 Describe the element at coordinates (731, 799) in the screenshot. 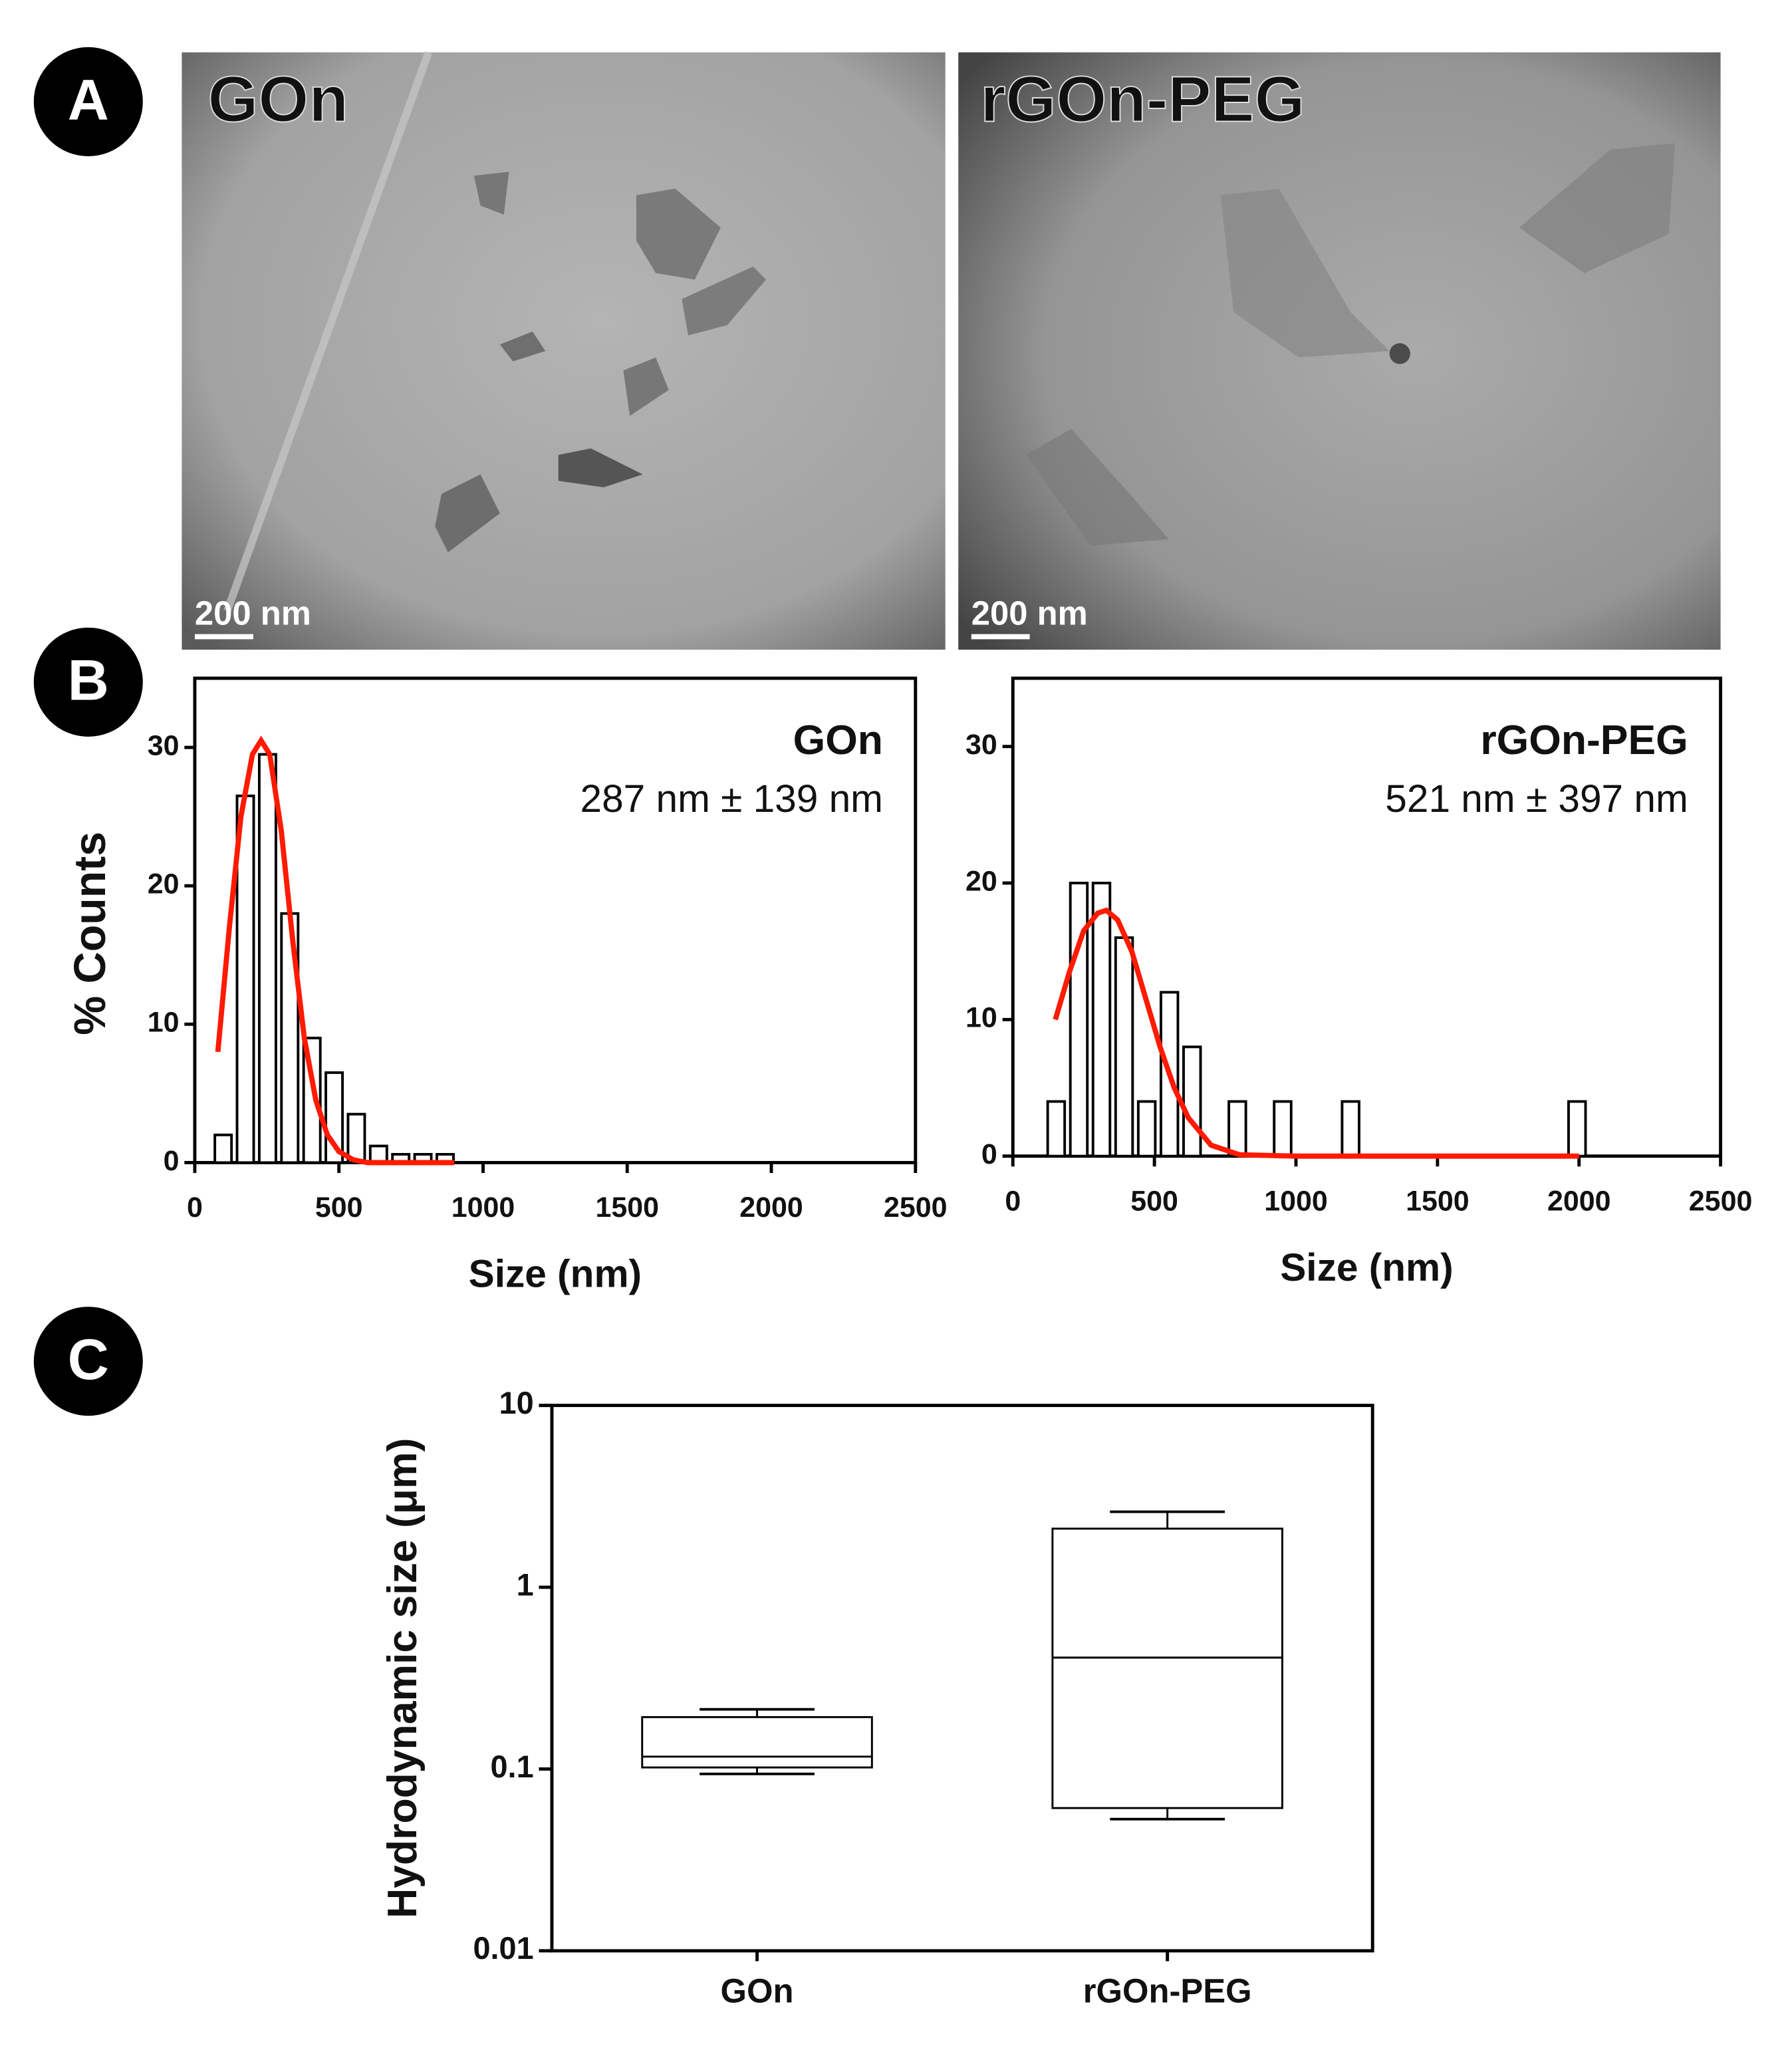

I see `chart-subtitle: 287 nm ± 139 nm` at that location.